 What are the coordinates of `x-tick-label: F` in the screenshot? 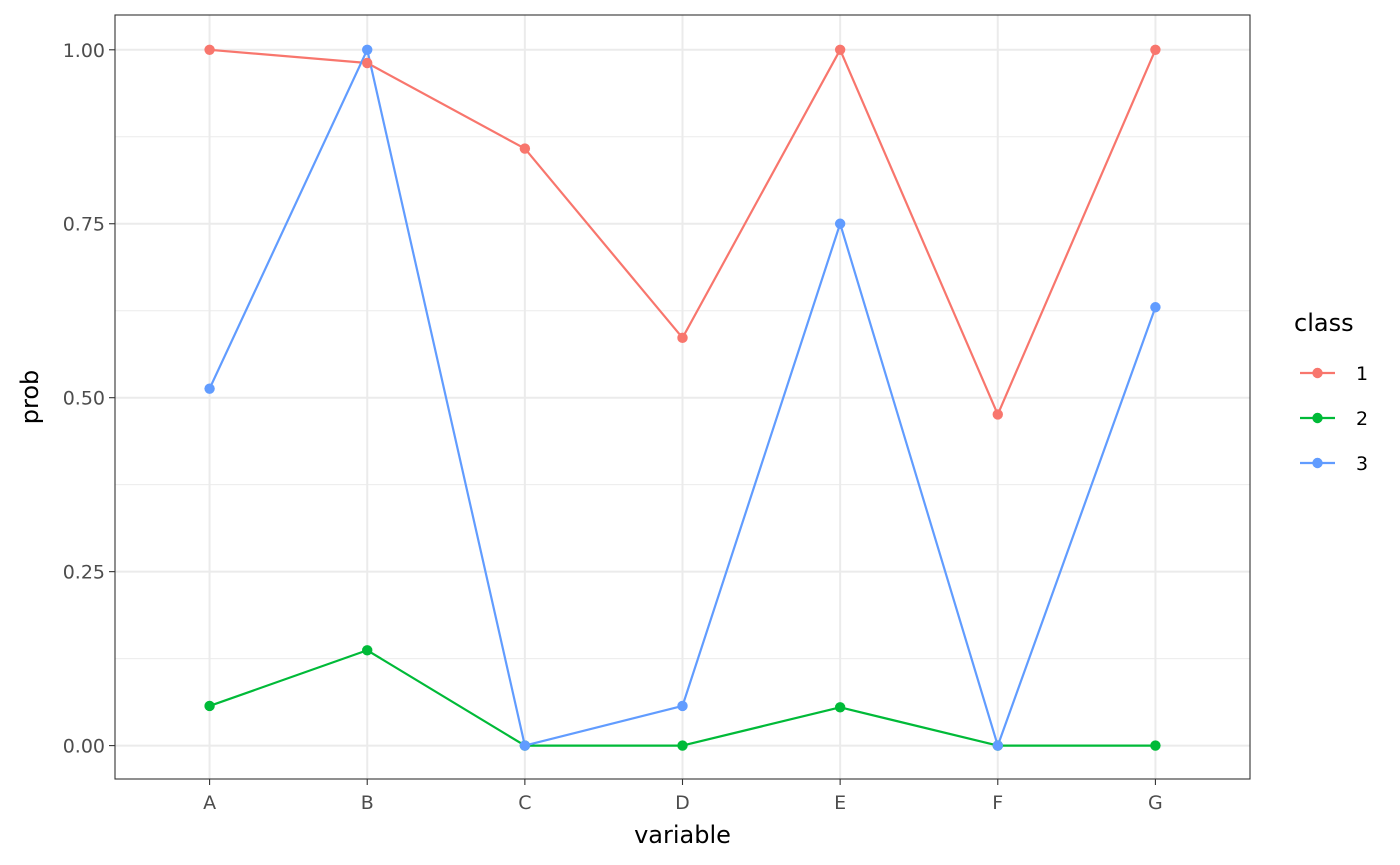 It's located at (997, 803).